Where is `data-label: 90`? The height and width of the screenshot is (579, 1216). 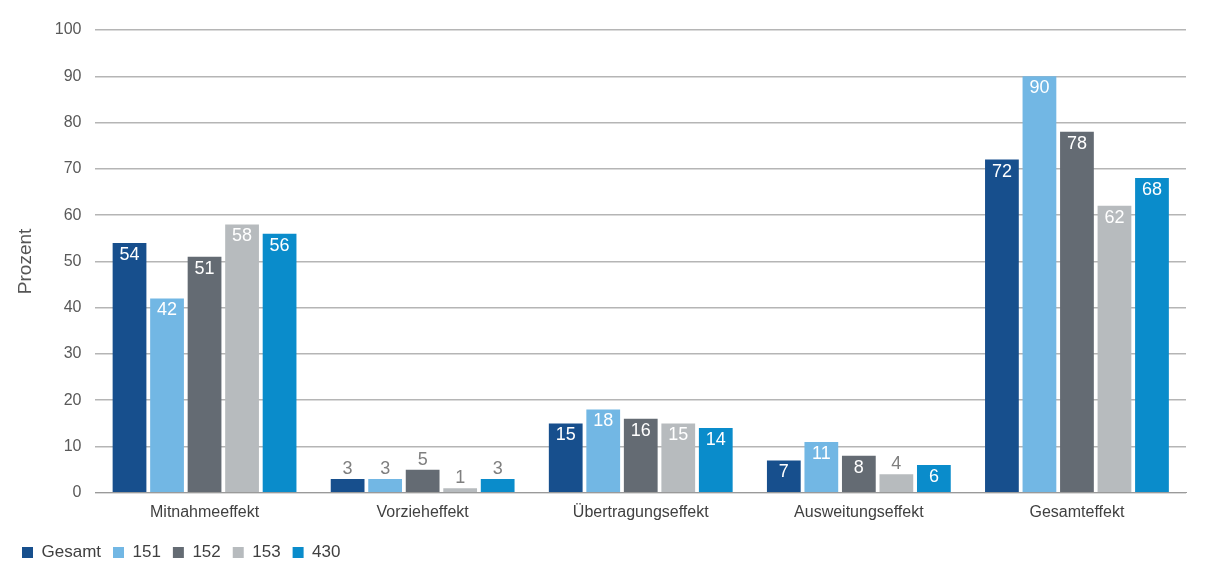
data-label: 90 is located at coordinates (1039, 87).